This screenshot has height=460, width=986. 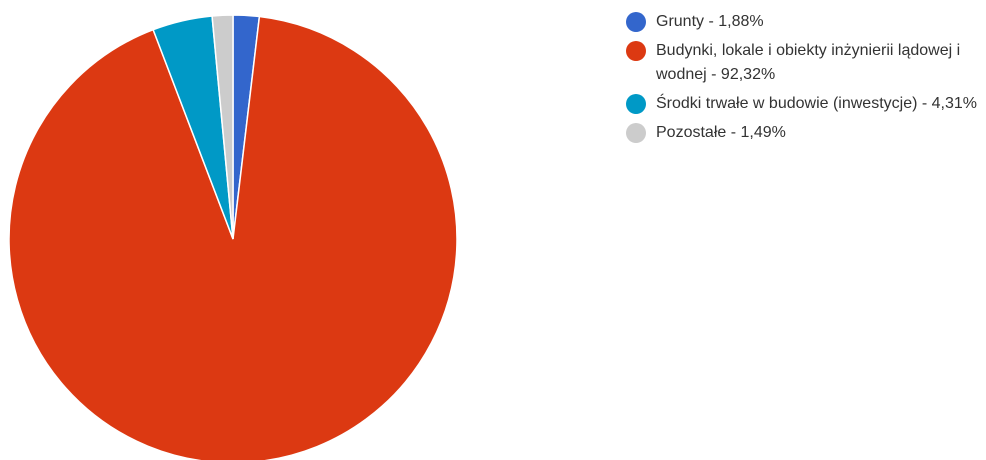 I want to click on legend-swatch-pozostale, so click(x=636, y=133).